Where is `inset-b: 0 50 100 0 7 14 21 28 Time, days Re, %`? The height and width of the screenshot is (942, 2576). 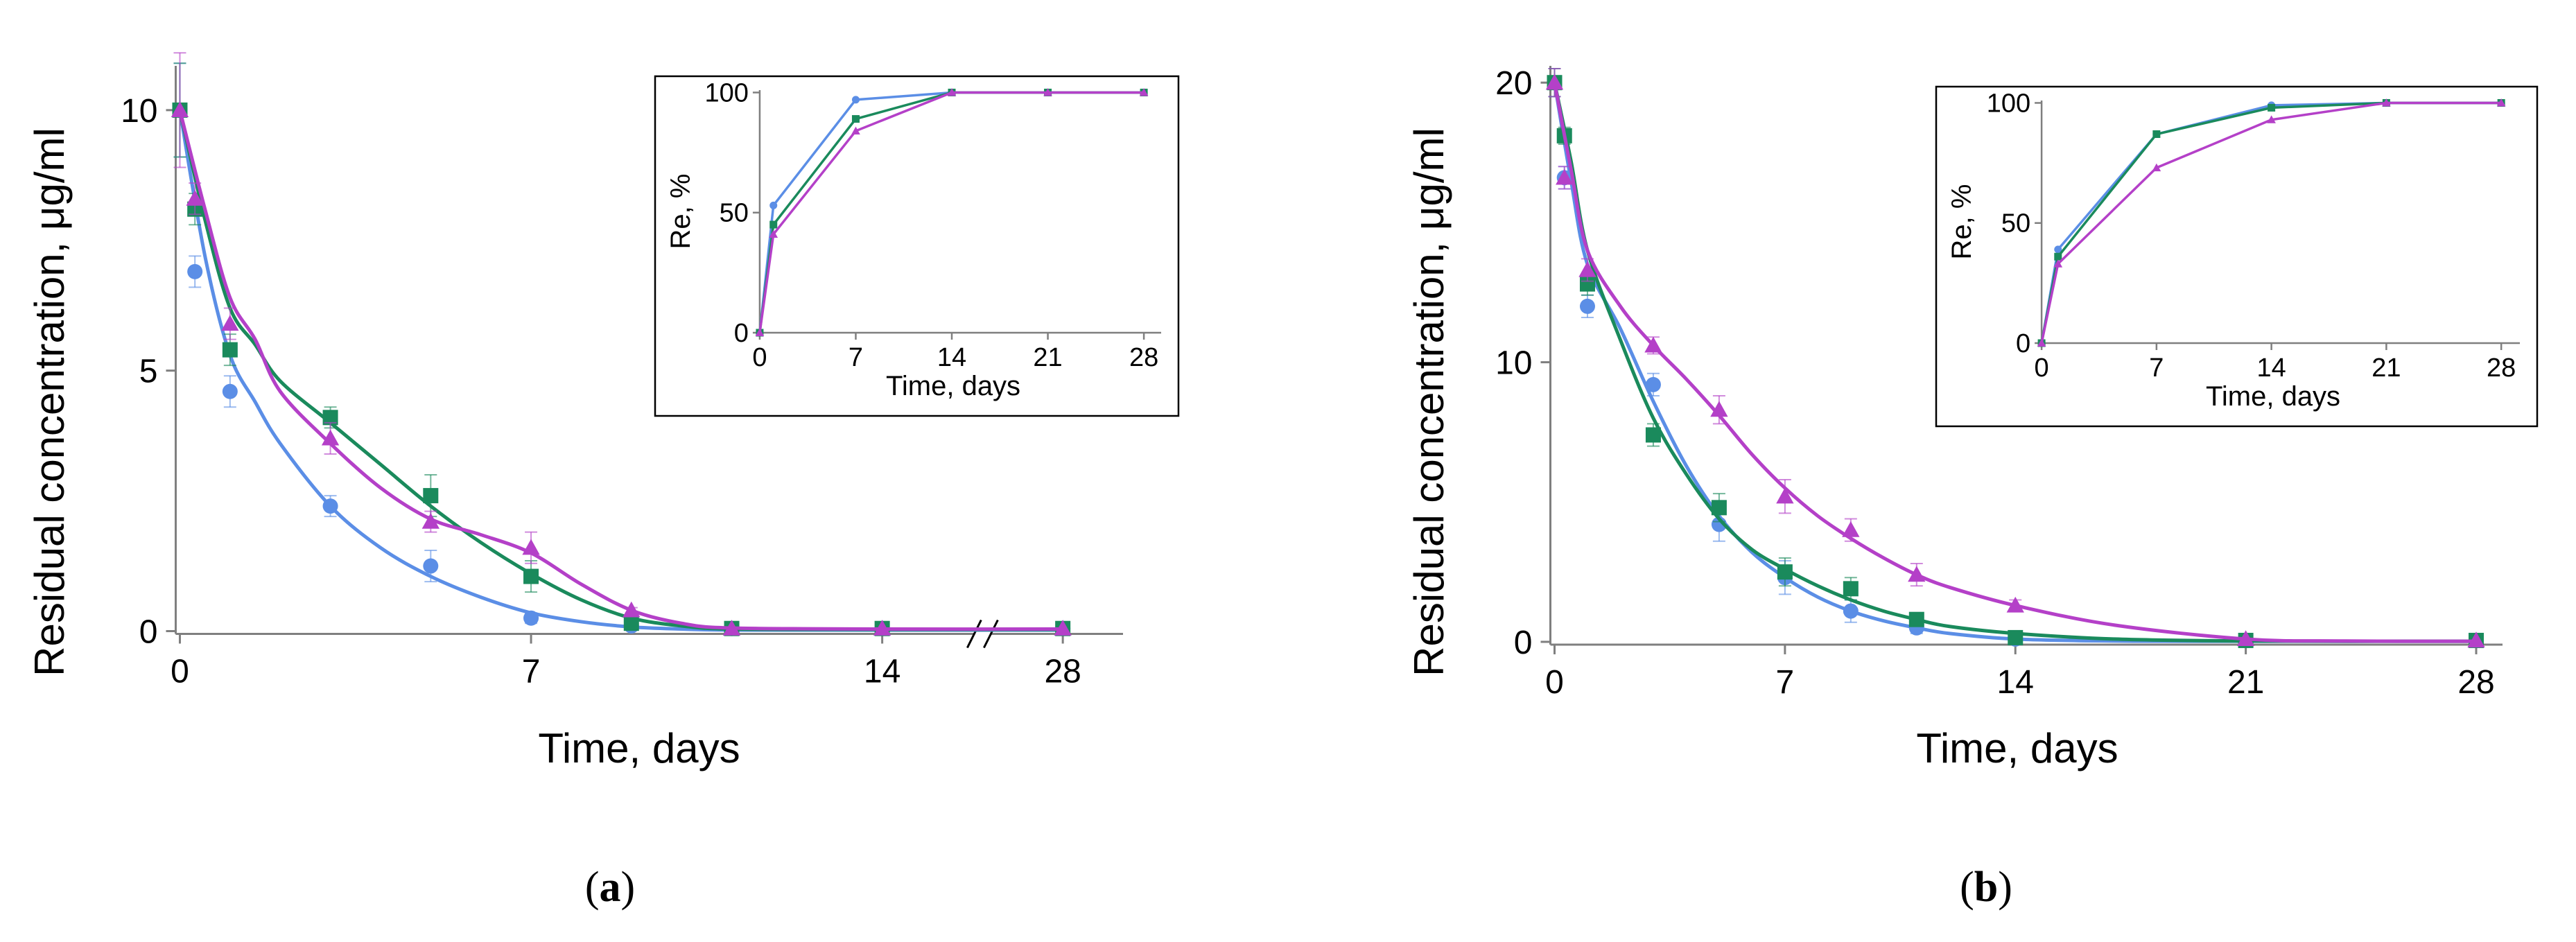
inset-b: 0 50 100 0 7 14 21 28 Time, days Re, % is located at coordinates (2237, 256).